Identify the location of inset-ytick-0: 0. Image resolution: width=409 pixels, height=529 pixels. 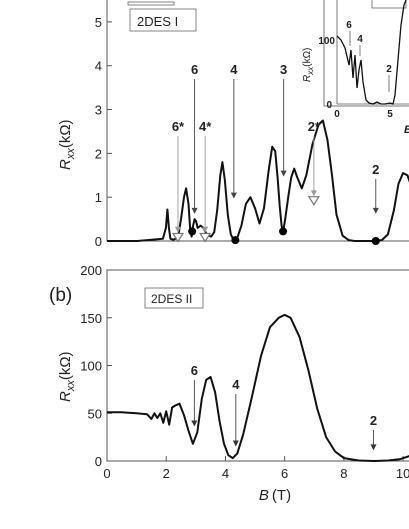
(329, 105).